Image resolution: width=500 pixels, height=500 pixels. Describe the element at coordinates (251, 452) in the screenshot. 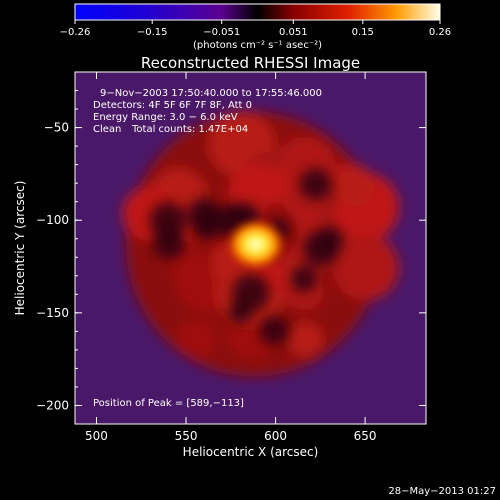

I see `x-axis-label: Heliocentric X (arcsec)` at that location.